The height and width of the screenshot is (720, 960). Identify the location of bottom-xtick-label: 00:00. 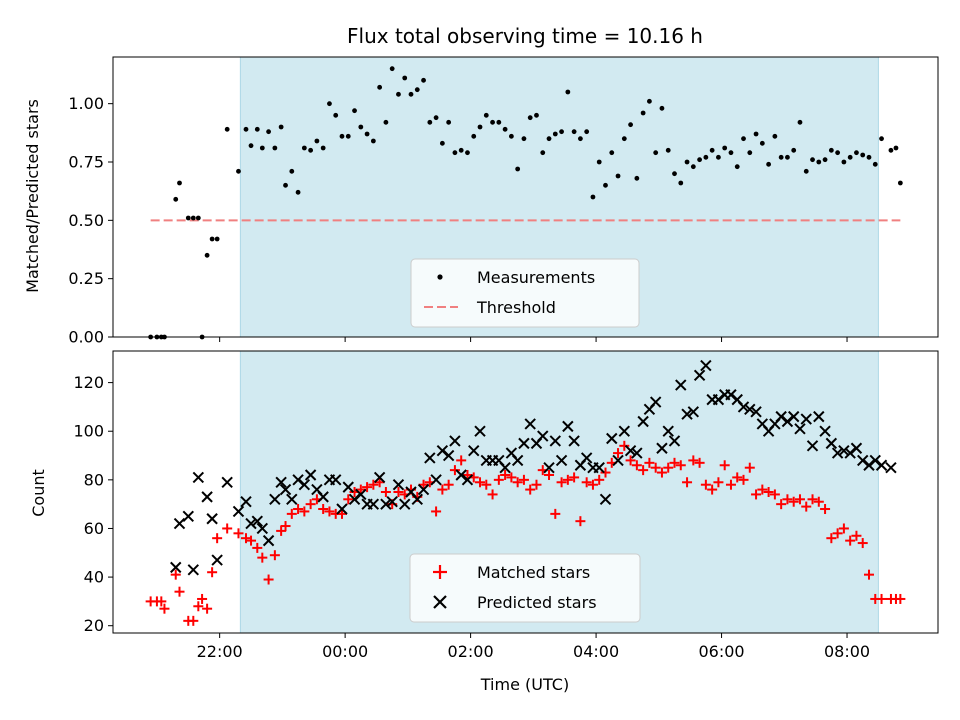
(345, 651).